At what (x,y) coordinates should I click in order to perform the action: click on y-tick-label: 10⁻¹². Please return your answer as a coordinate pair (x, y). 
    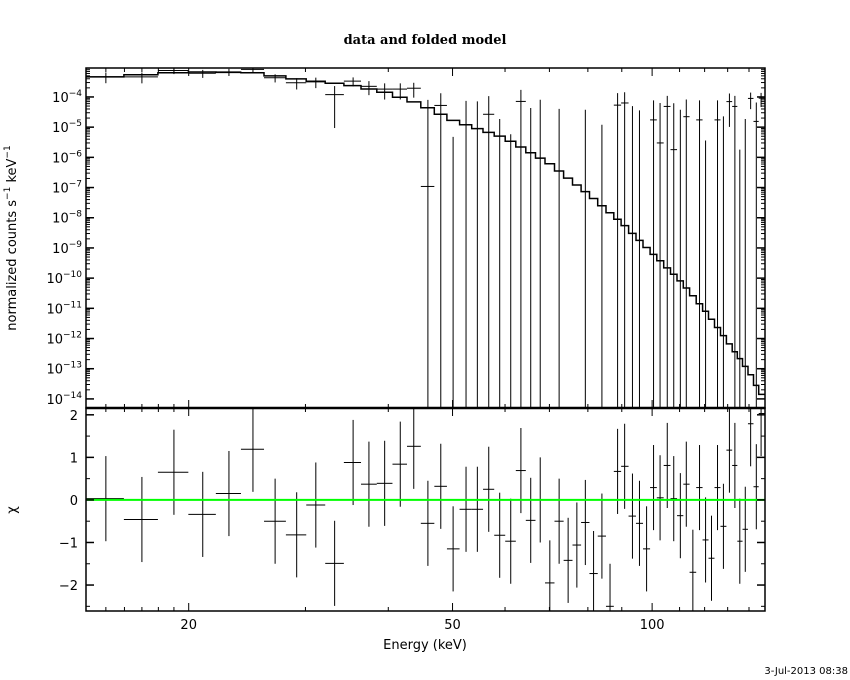
    Looking at the image, I should click on (64, 339).